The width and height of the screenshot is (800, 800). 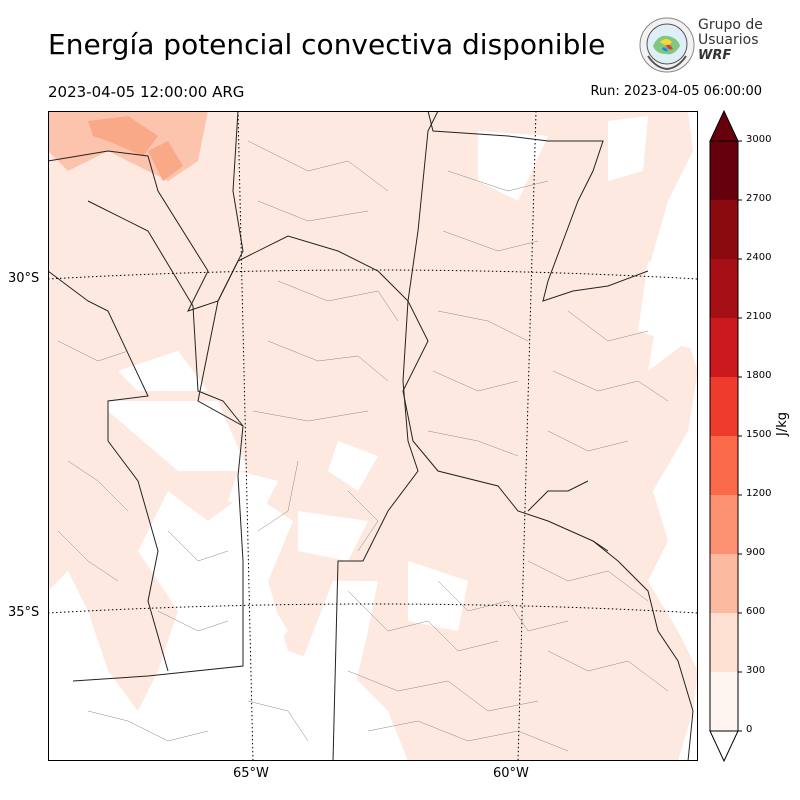 What do you see at coordinates (759, 375) in the screenshot?
I see `colorbar-tick-label: 1800` at bounding box center [759, 375].